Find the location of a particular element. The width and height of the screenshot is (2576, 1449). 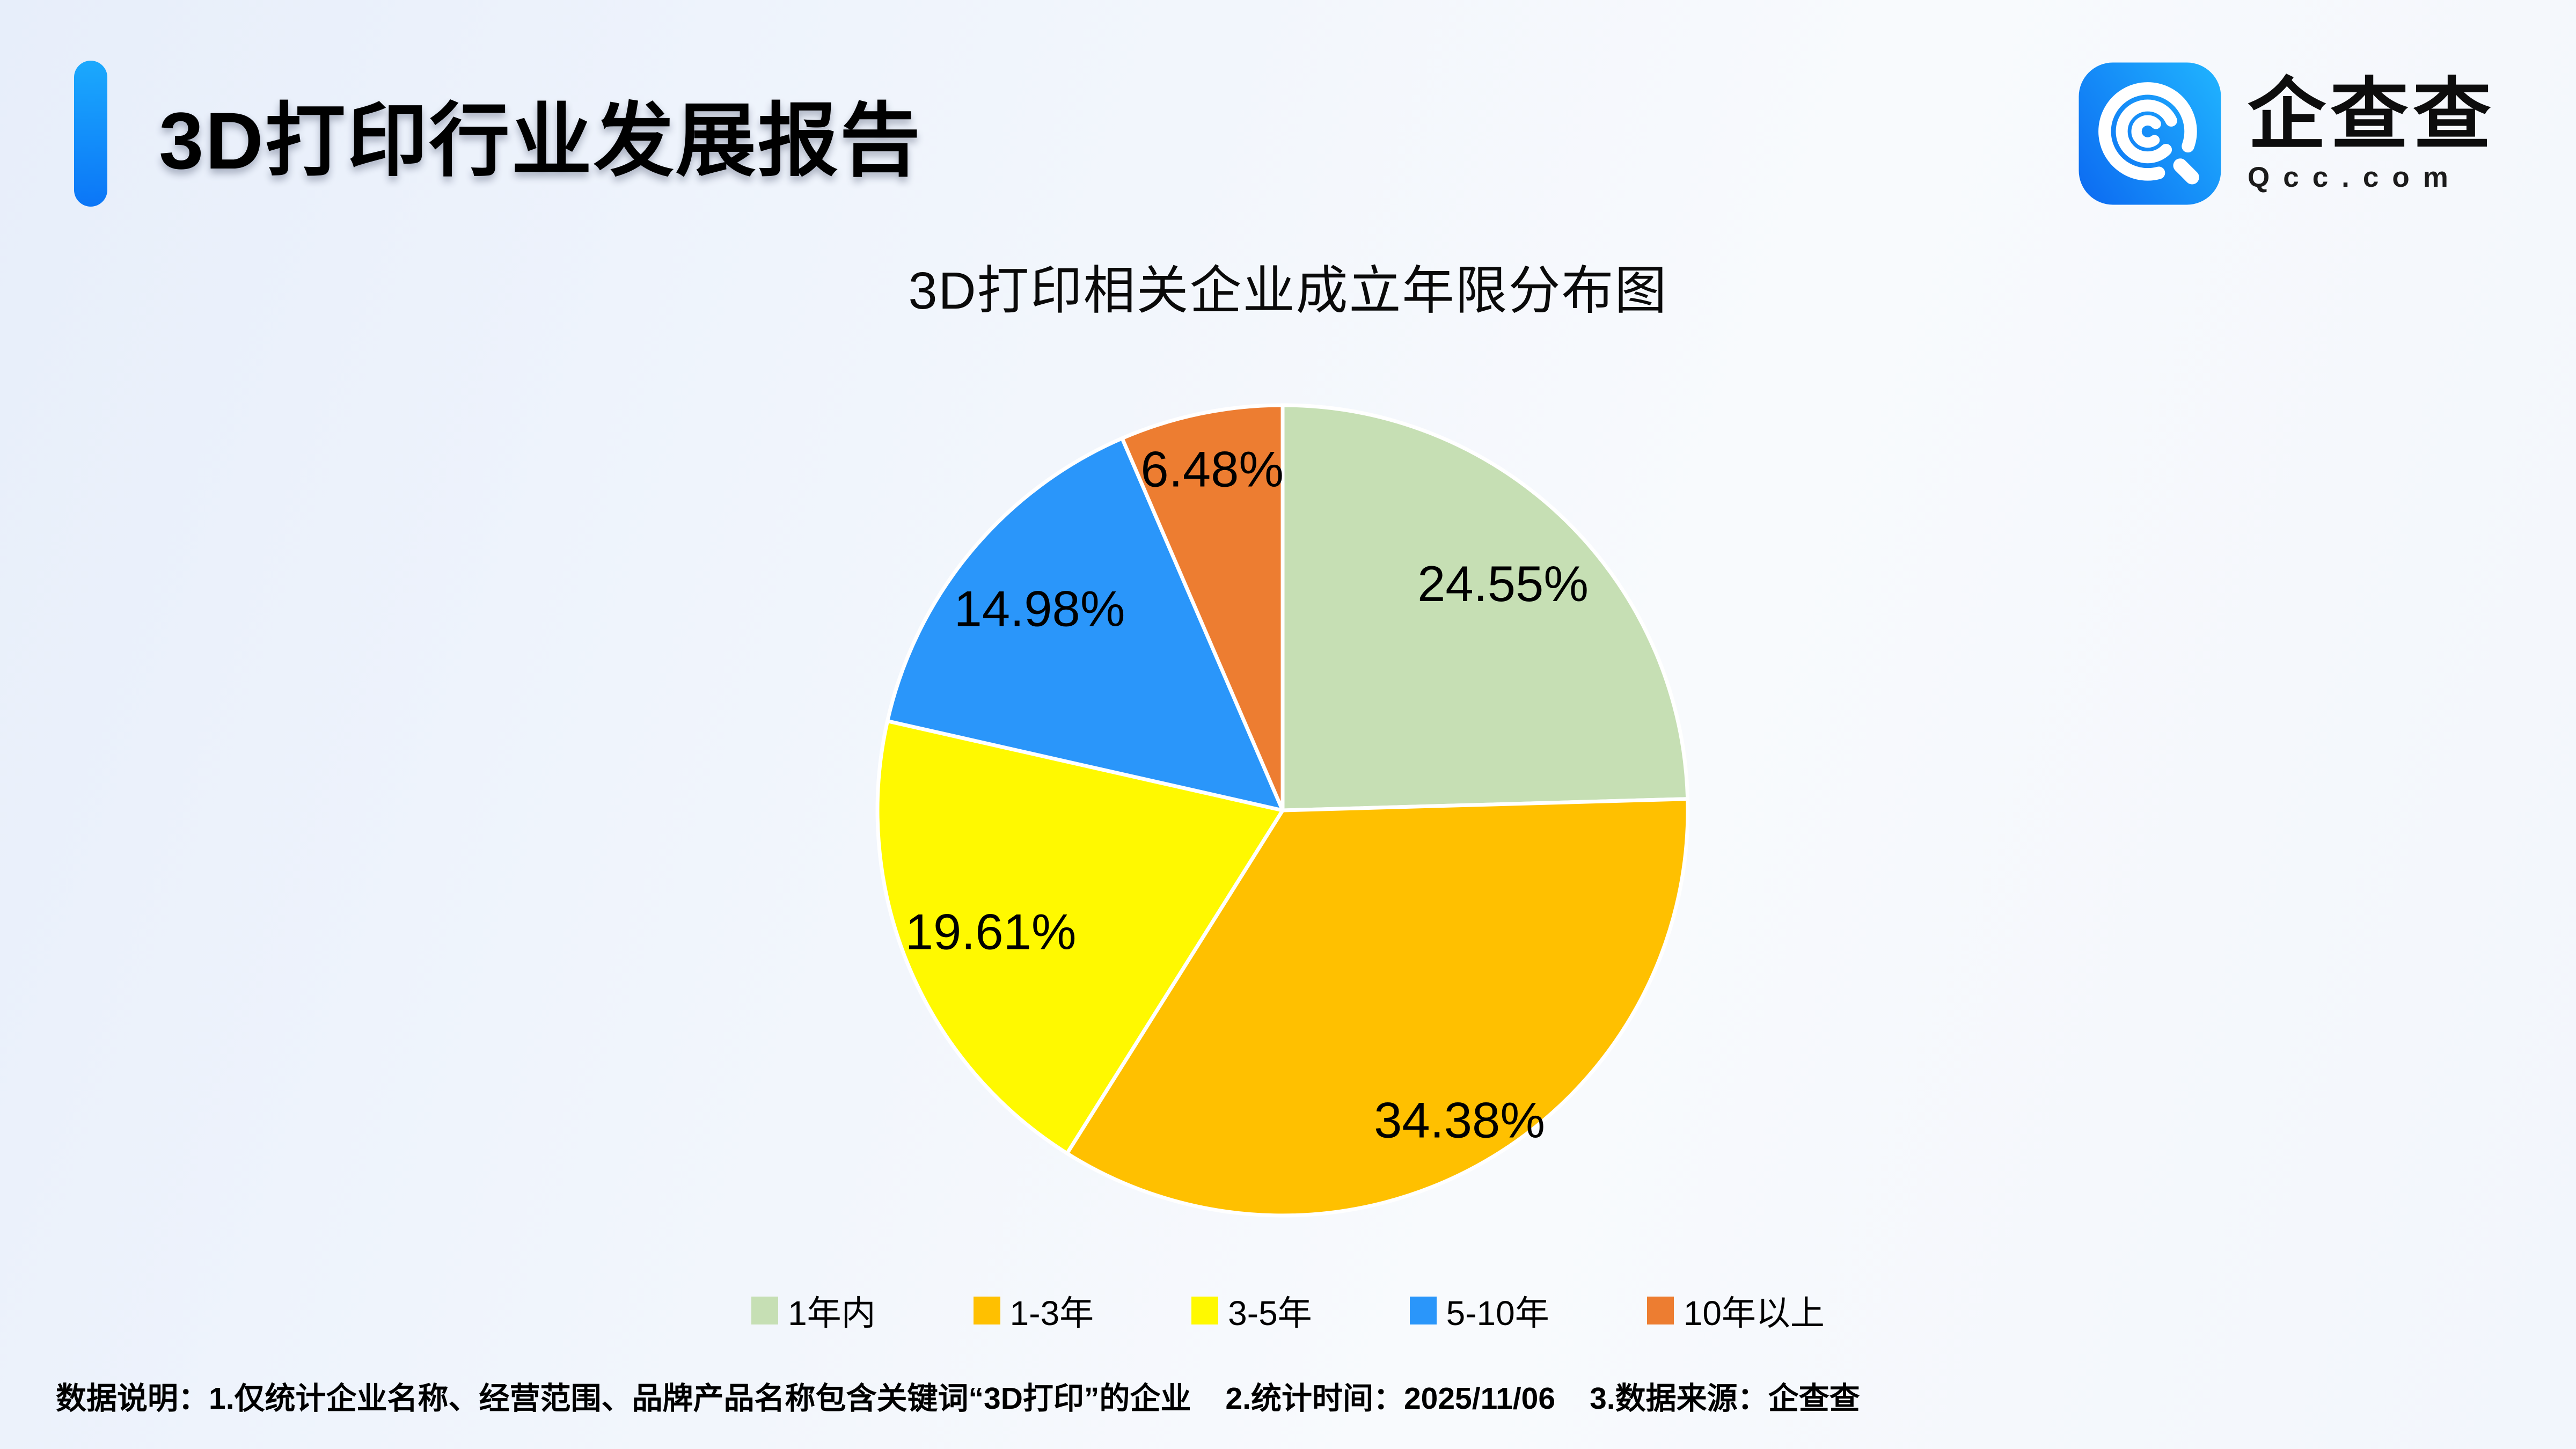

pie-label-1: 34.38% is located at coordinates (1459, 1120).